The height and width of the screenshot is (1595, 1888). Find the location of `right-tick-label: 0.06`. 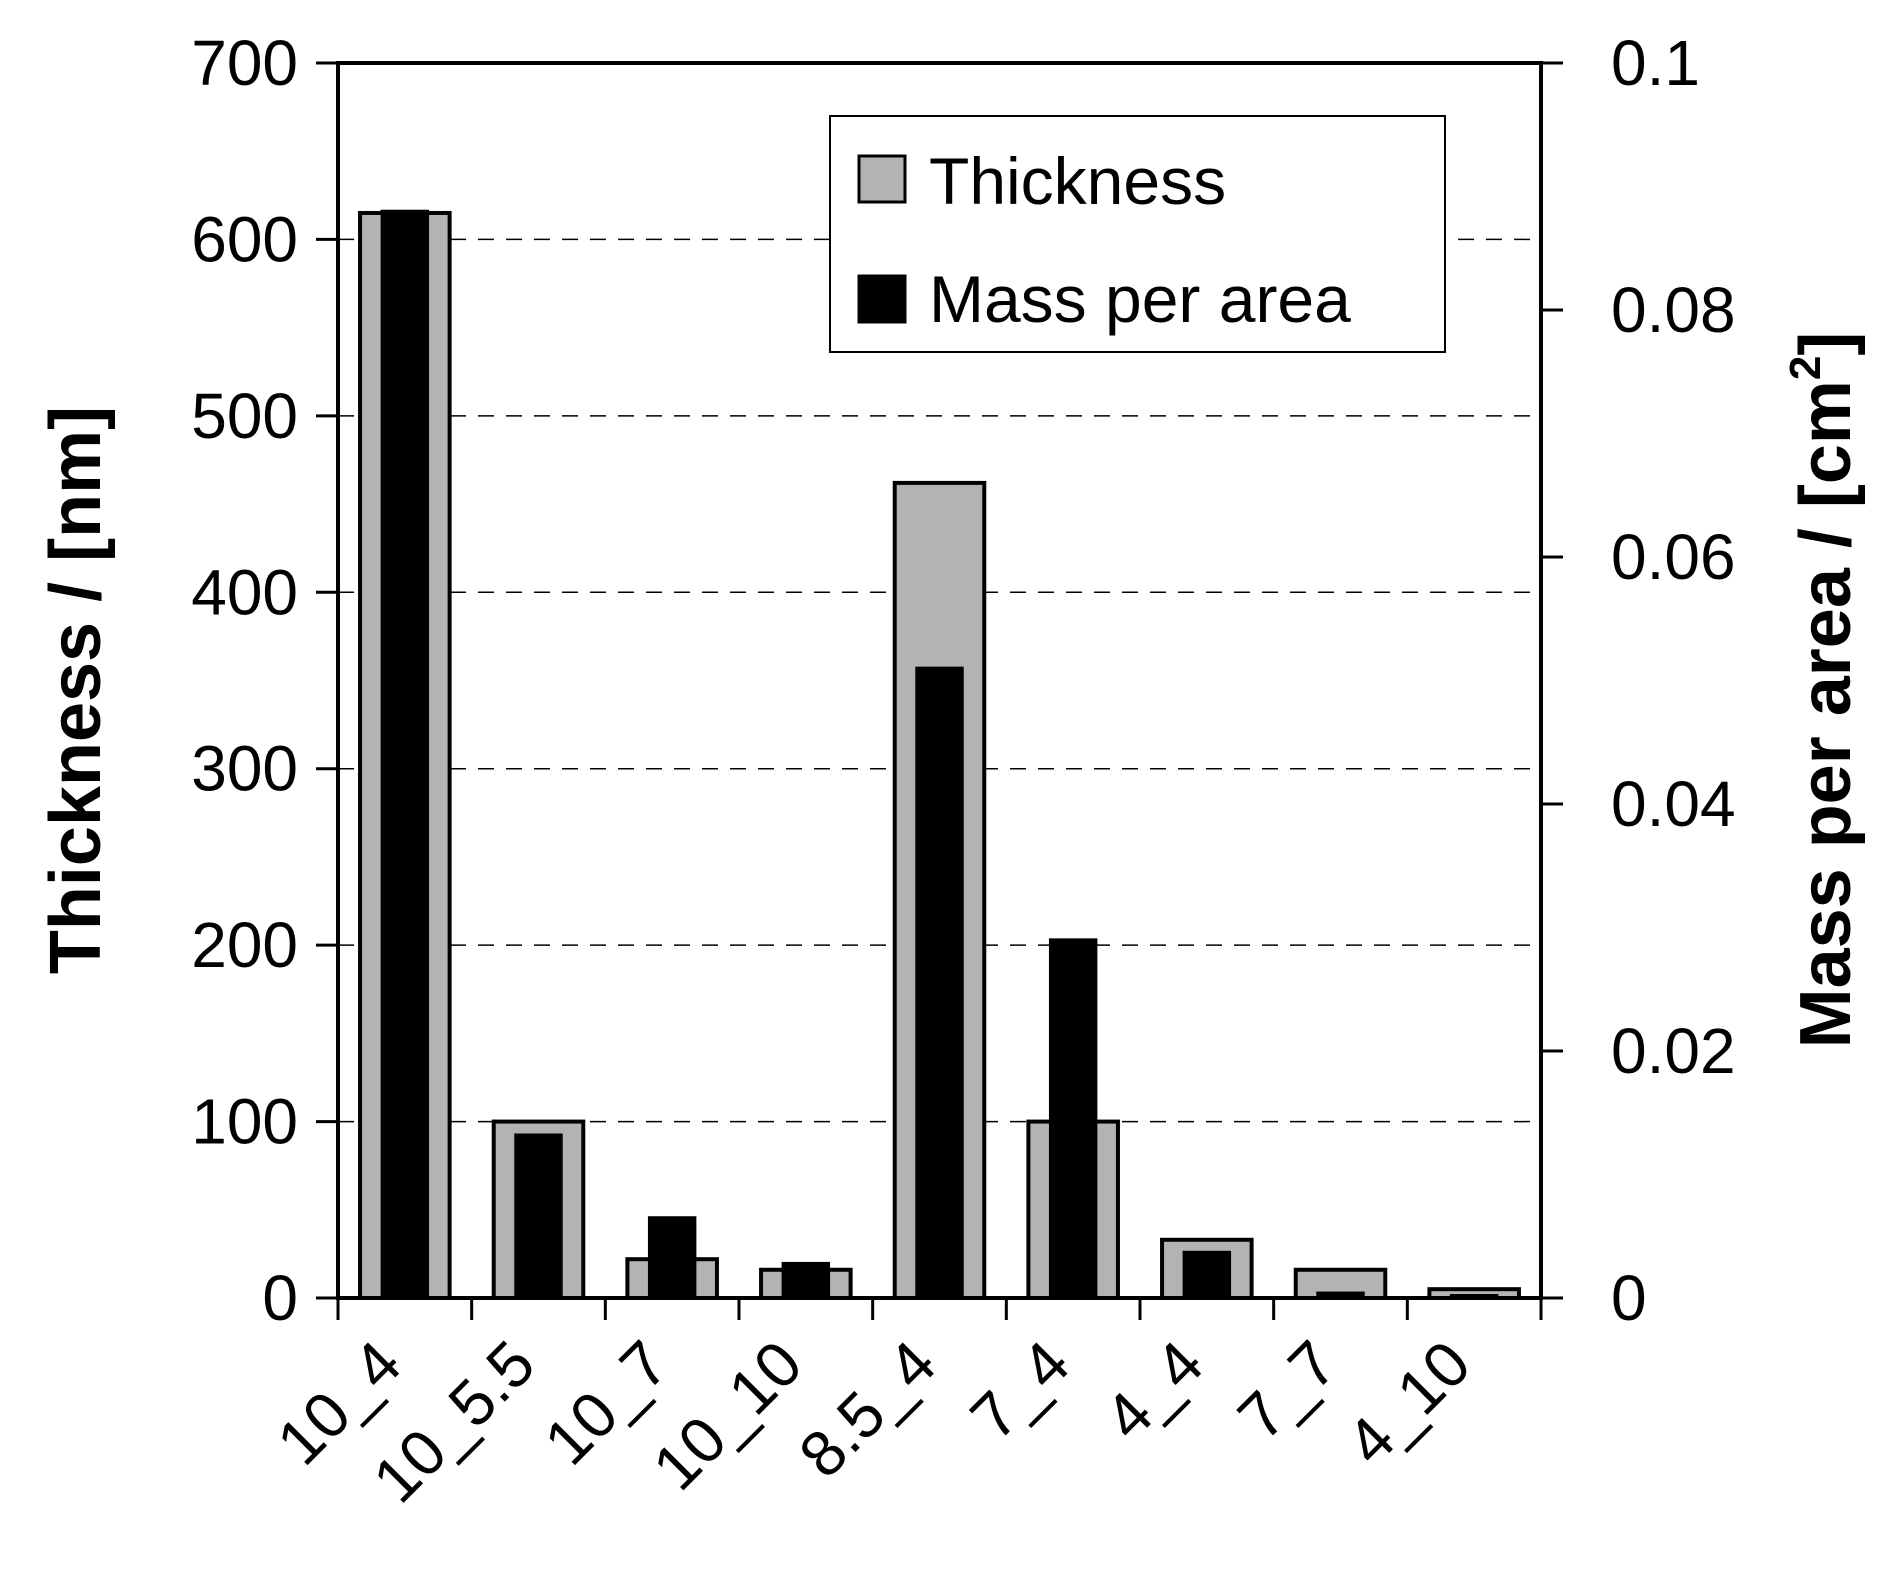

right-tick-label: 0.06 is located at coordinates (1673, 557).